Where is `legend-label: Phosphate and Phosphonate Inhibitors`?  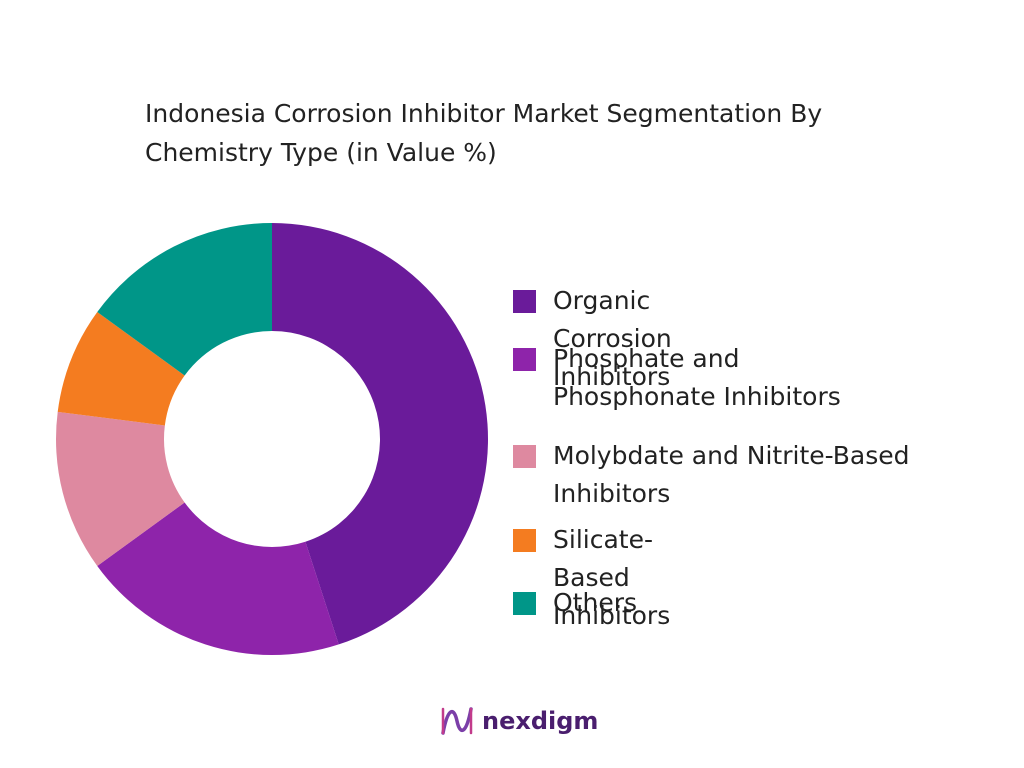 legend-label: Phosphate and Phosphonate Inhibitors is located at coordinates (697, 377).